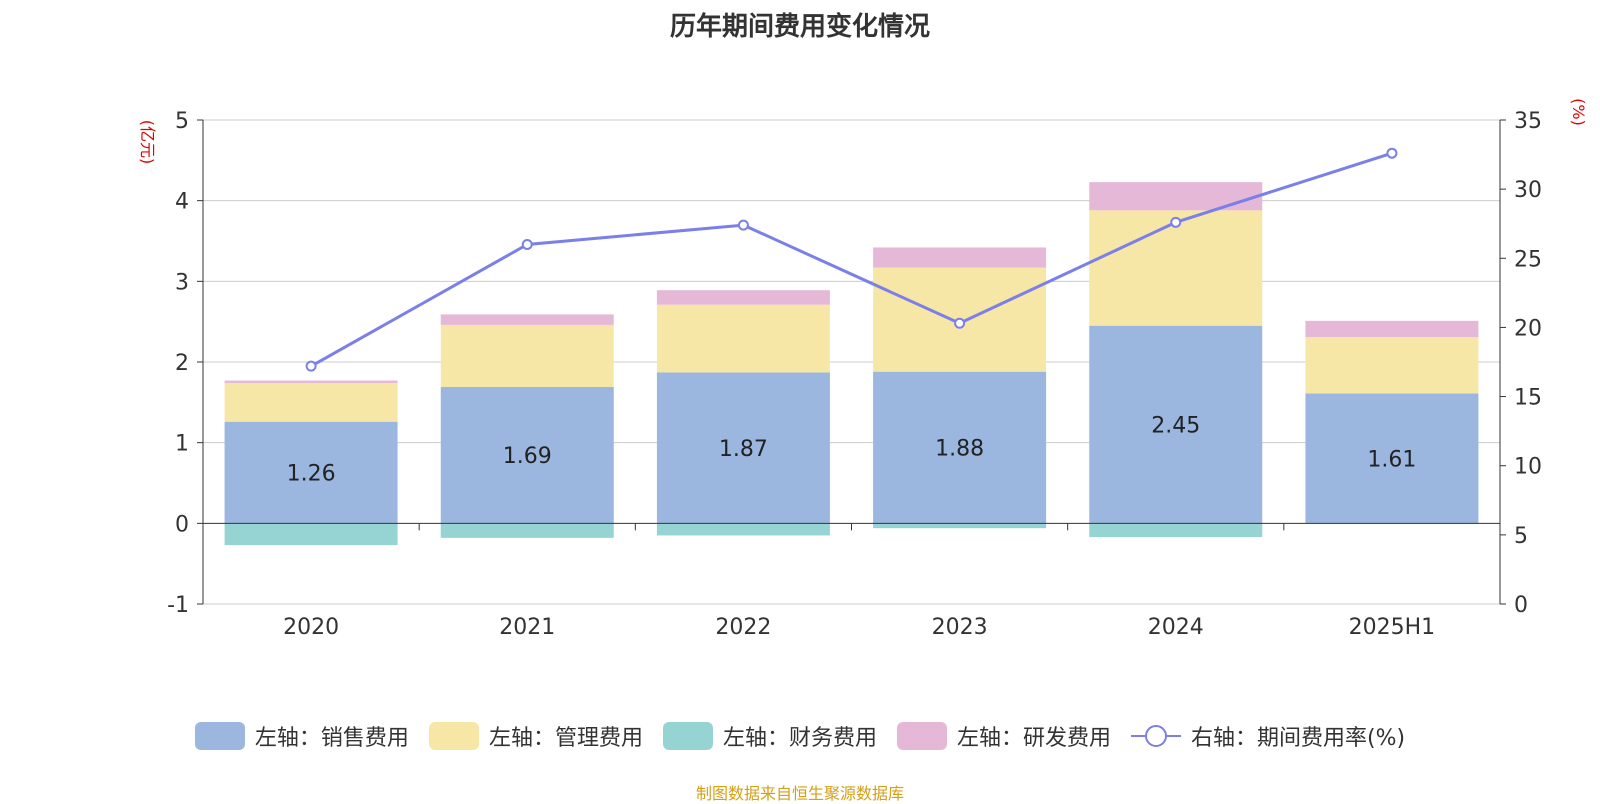 The width and height of the screenshot is (1600, 804). What do you see at coordinates (743, 529) in the screenshot?
I see `bar-2022-s2` at bounding box center [743, 529].